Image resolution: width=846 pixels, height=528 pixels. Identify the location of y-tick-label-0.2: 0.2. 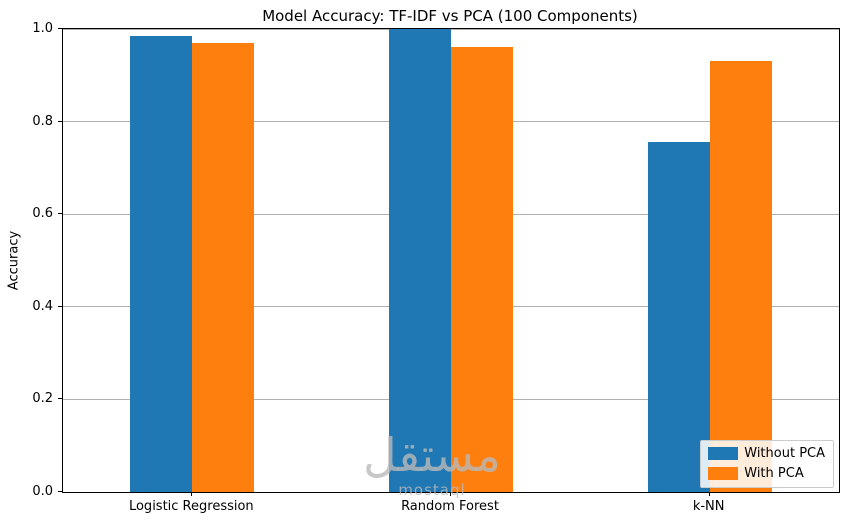
(42, 399).